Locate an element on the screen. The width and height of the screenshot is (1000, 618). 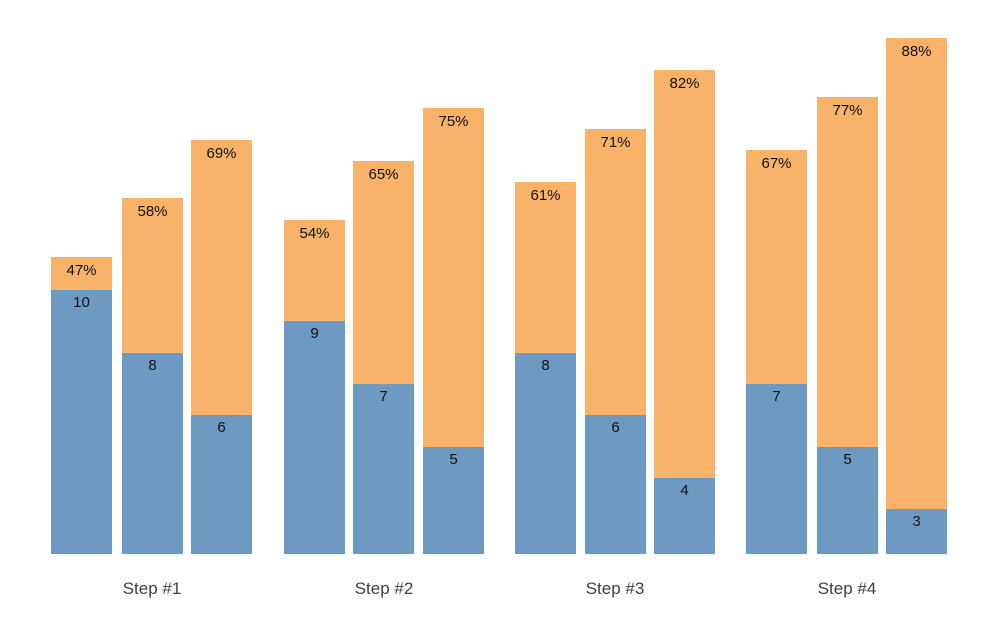
percent-label: 71% is located at coordinates (615, 142).